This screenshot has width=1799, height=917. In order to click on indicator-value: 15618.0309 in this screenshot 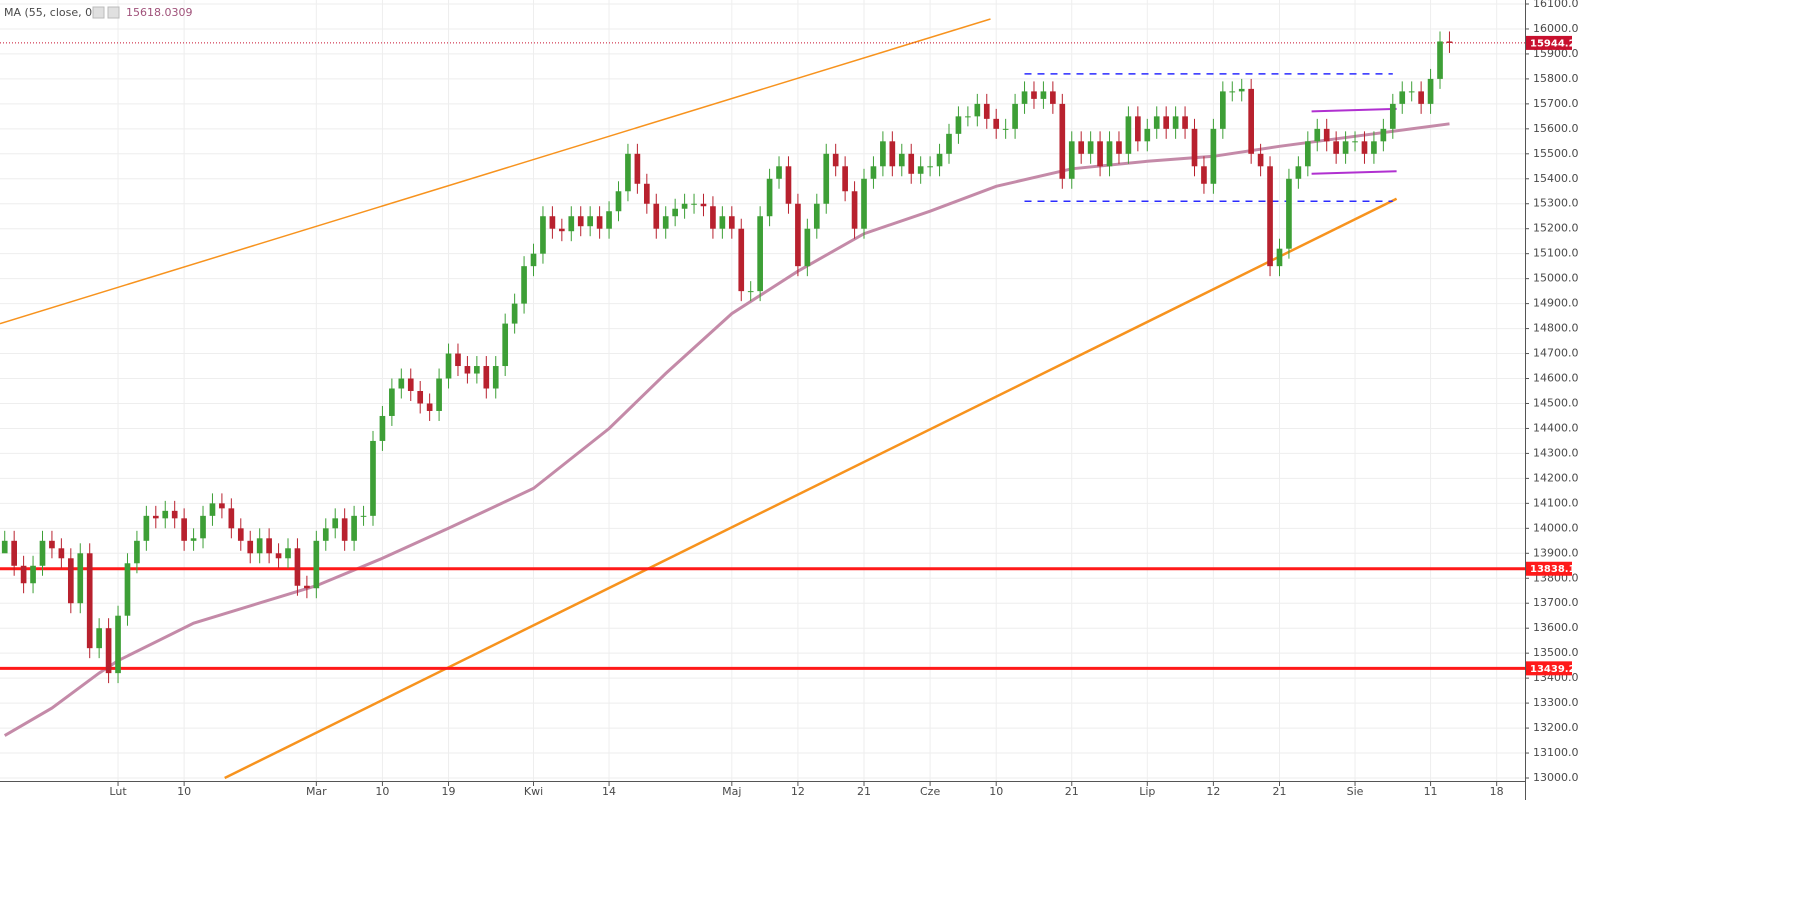, I will do `click(159, 12)`.